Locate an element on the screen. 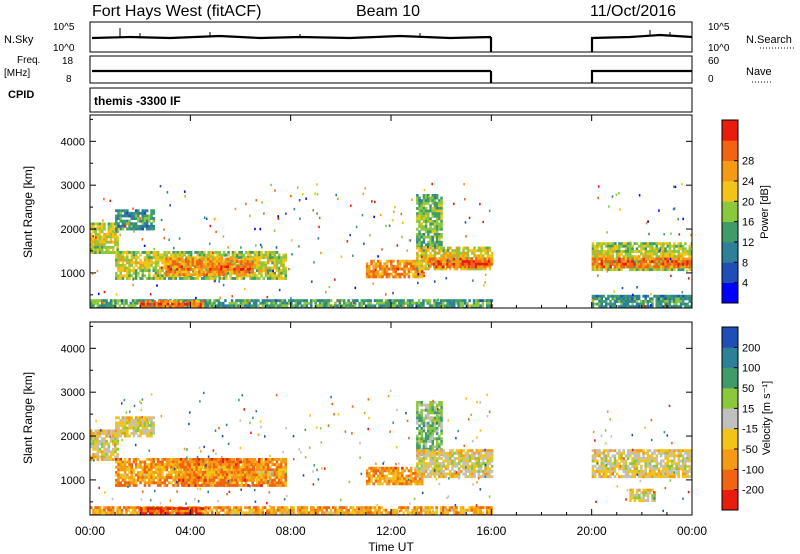 This screenshot has width=800, height=554. velocity-ylabel: Slant Range [km] is located at coordinates (28, 418).